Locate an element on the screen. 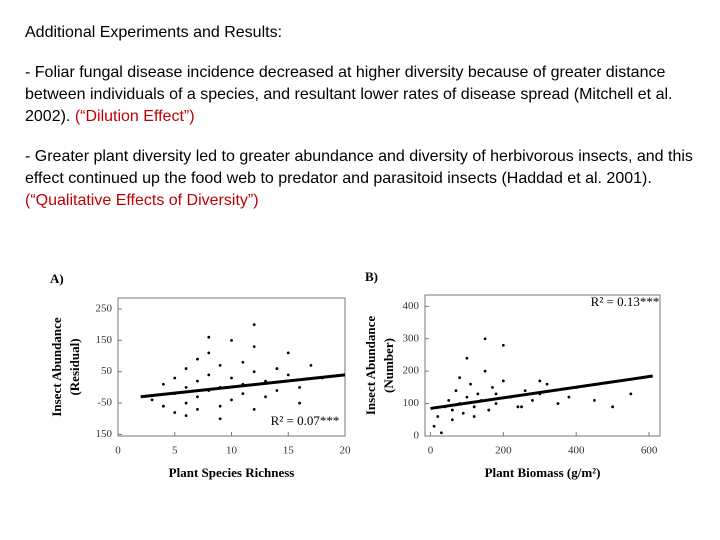 Image resolution: width=720 pixels, height=540 pixels. y-axis-label: (Residual) is located at coordinates (74, 366).